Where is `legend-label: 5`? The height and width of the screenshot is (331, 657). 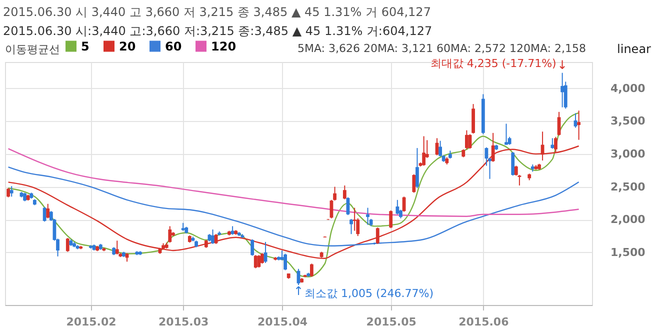 legend-label: 5 is located at coordinates (85, 46).